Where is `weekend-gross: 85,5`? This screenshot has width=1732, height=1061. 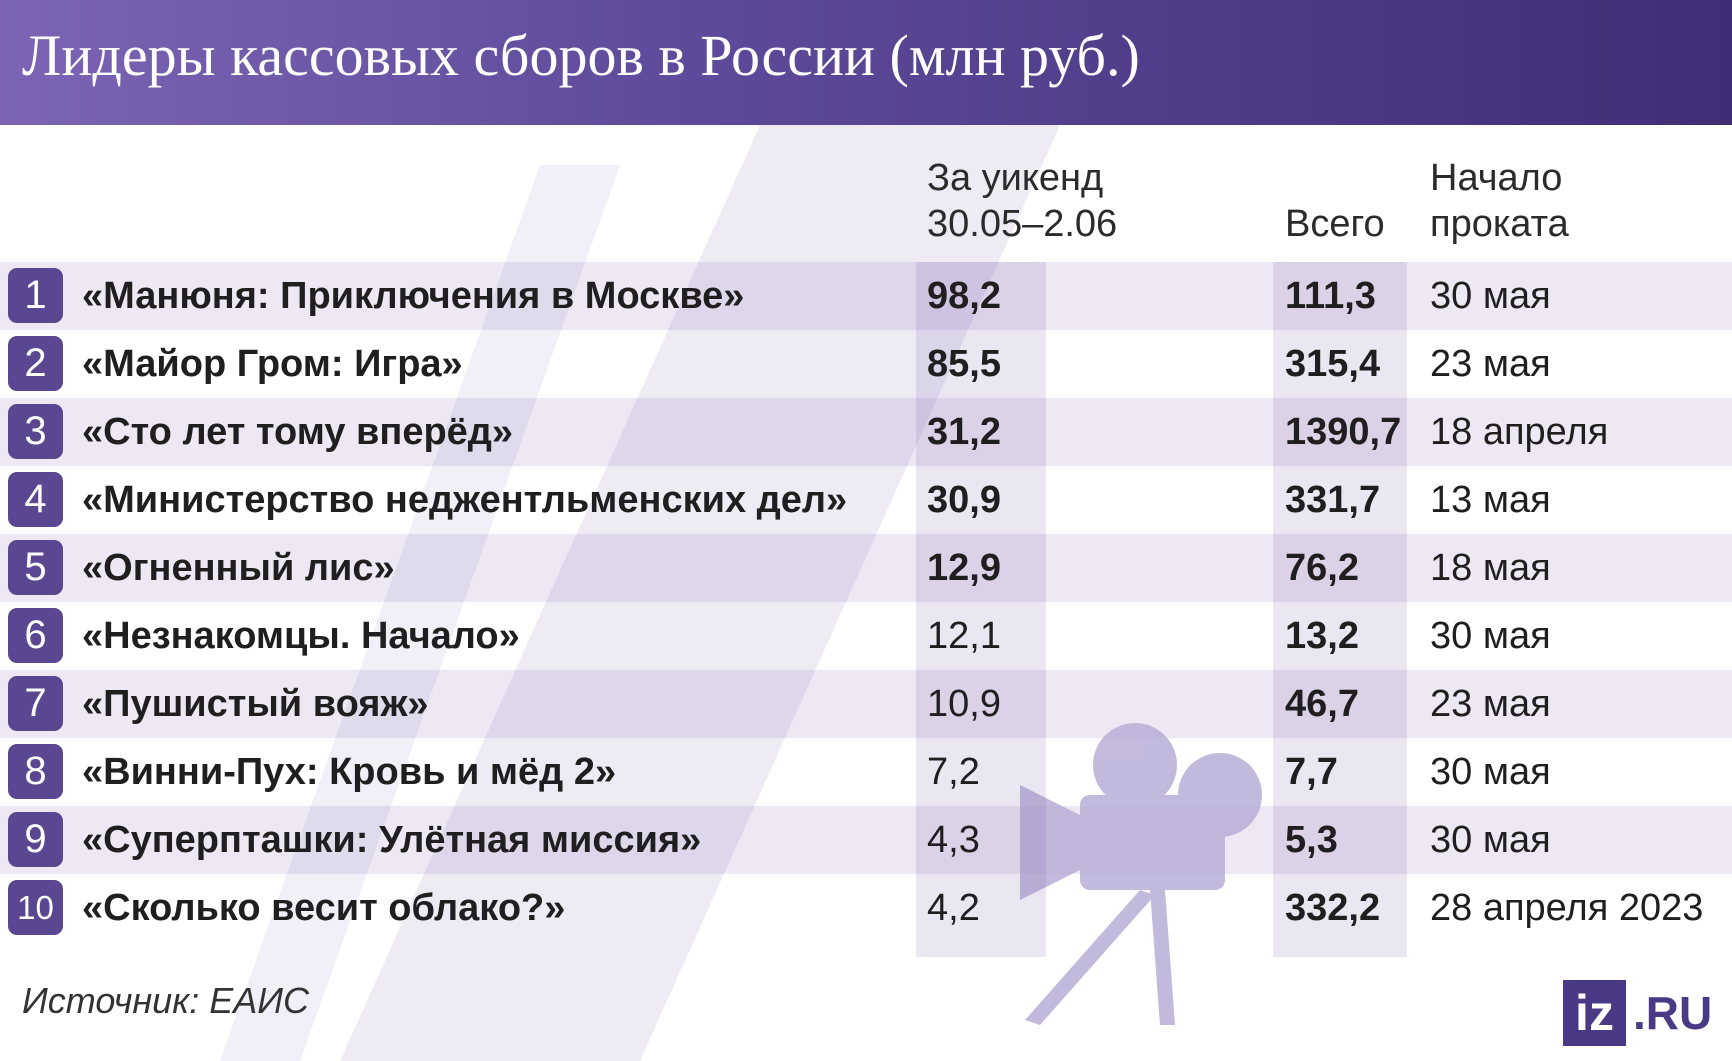 weekend-gross: 85,5 is located at coordinates (964, 364).